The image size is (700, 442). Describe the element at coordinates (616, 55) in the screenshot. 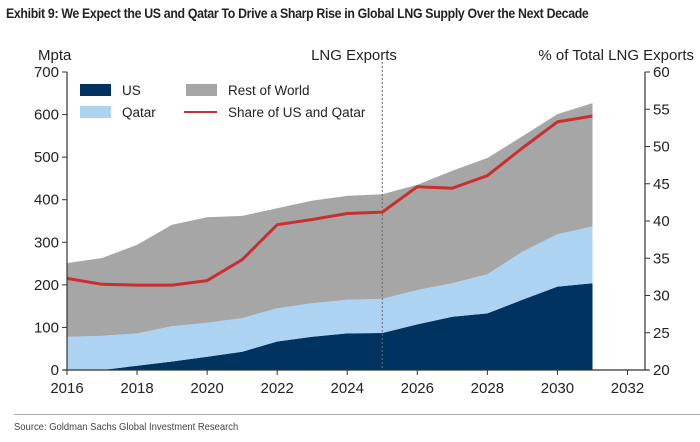

I see `y-axis-right-title: % of Total LNG Exports` at that location.